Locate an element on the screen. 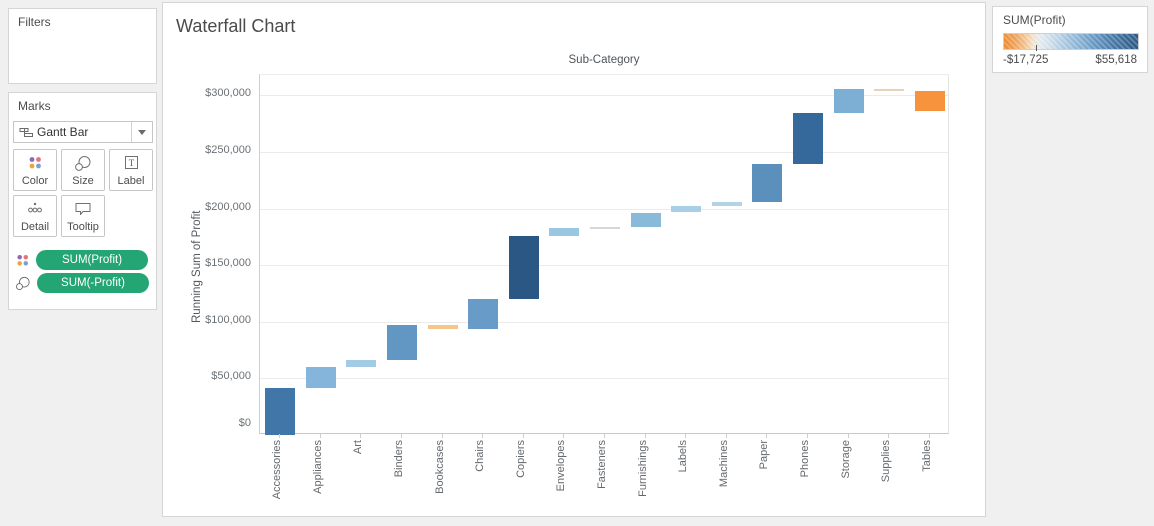 The width and height of the screenshot is (1154, 526). waterfall-bar-accessories is located at coordinates (280, 411).